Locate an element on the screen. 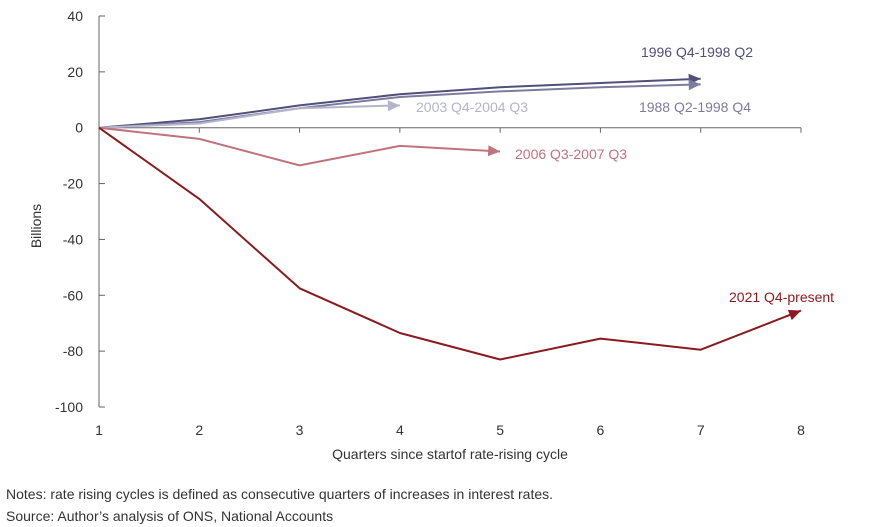 The image size is (875, 527). y-tick-label: 20 is located at coordinates (75, 72).